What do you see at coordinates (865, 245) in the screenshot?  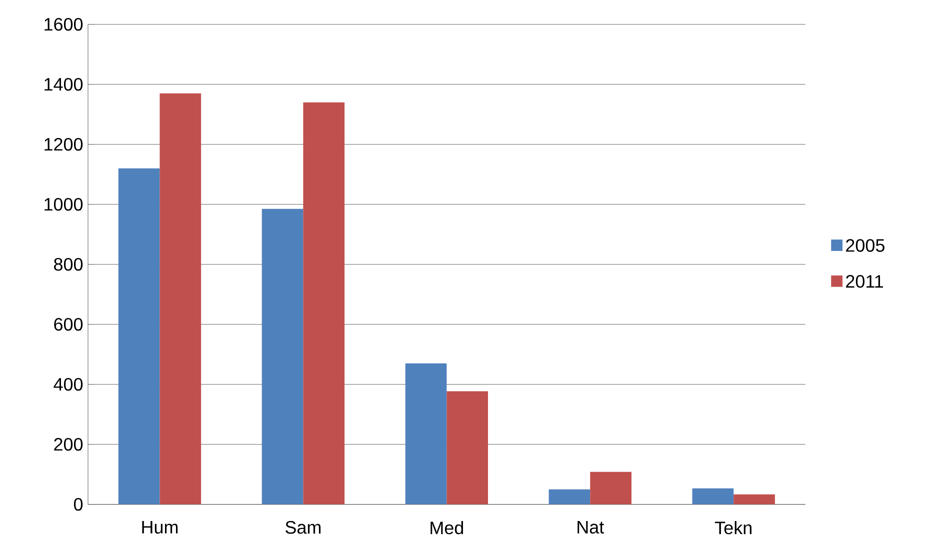 I see `legend-label: 2005` at bounding box center [865, 245].